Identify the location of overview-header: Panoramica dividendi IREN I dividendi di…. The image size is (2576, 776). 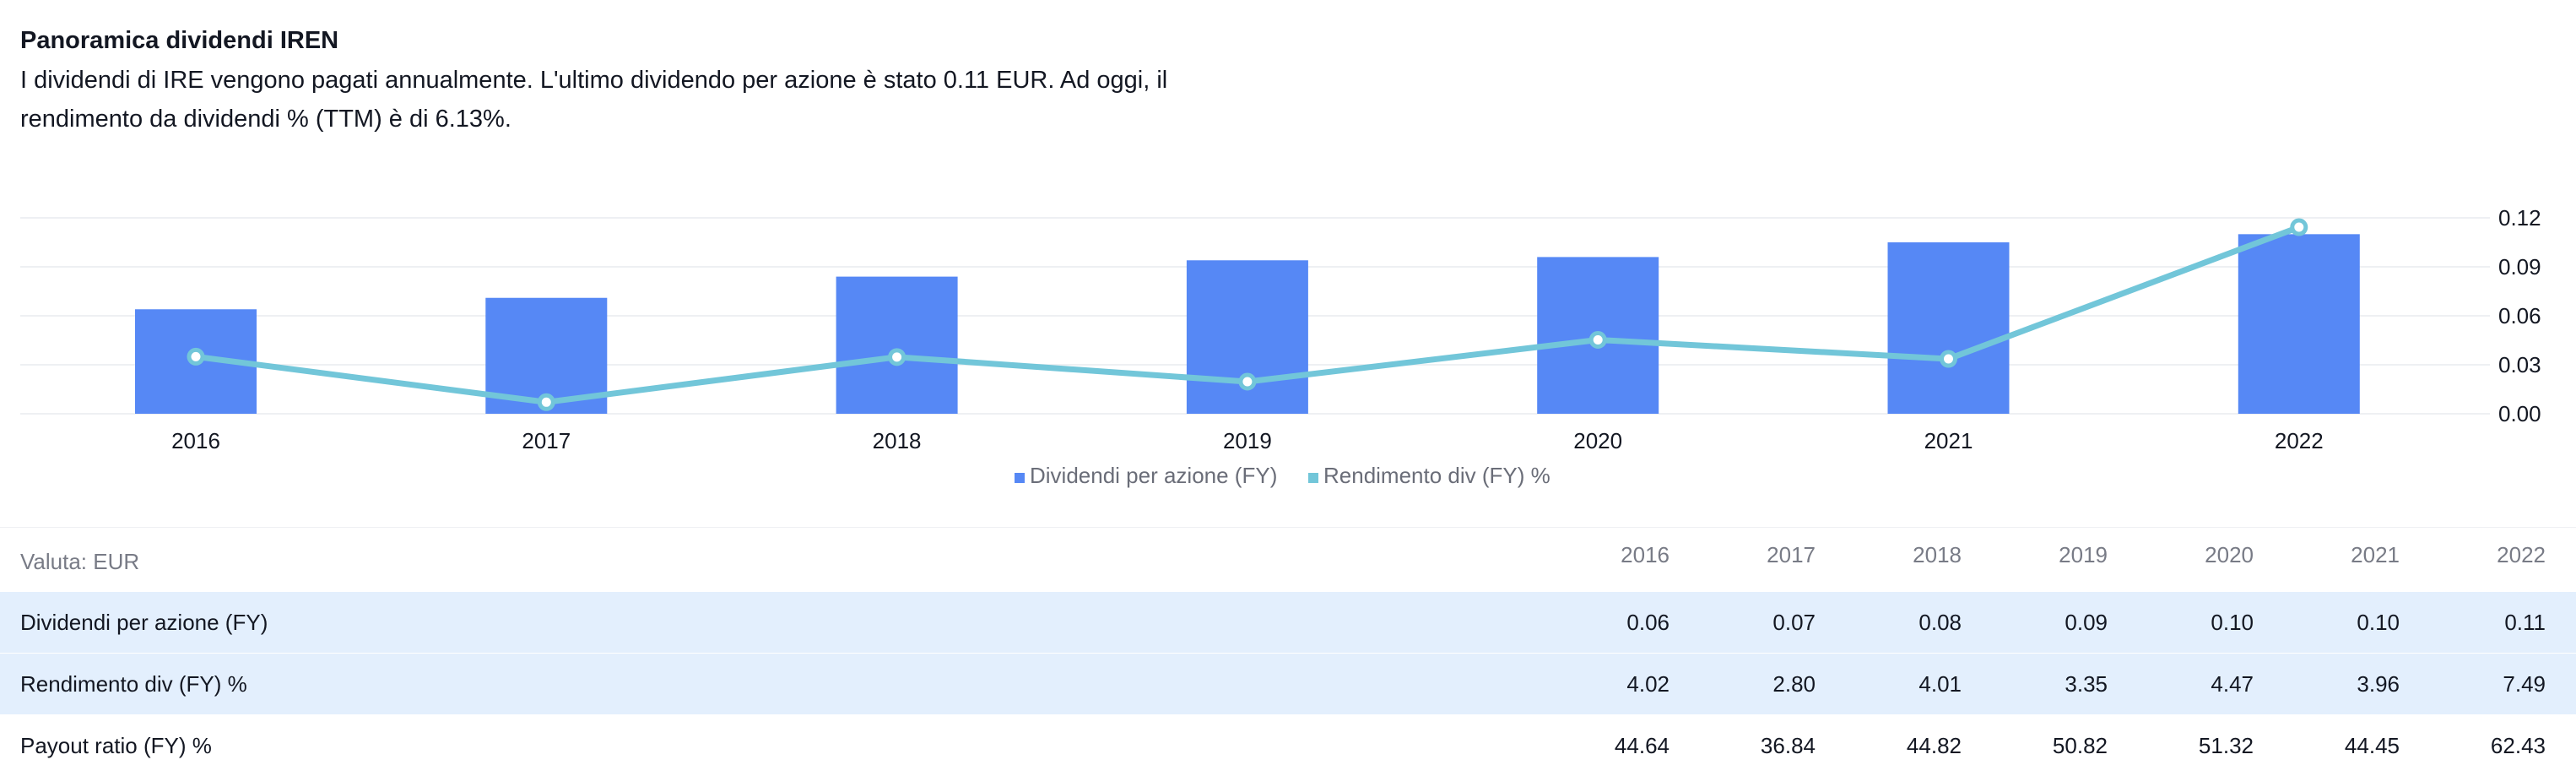
(636, 81).